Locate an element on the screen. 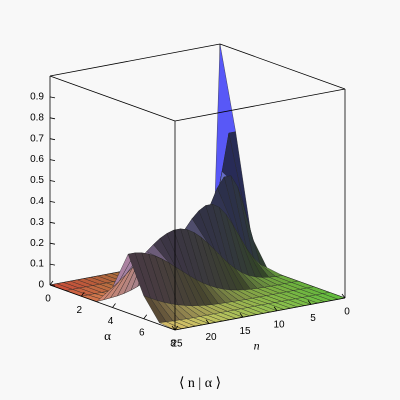  y-tick-label: 10 is located at coordinates (279, 324).